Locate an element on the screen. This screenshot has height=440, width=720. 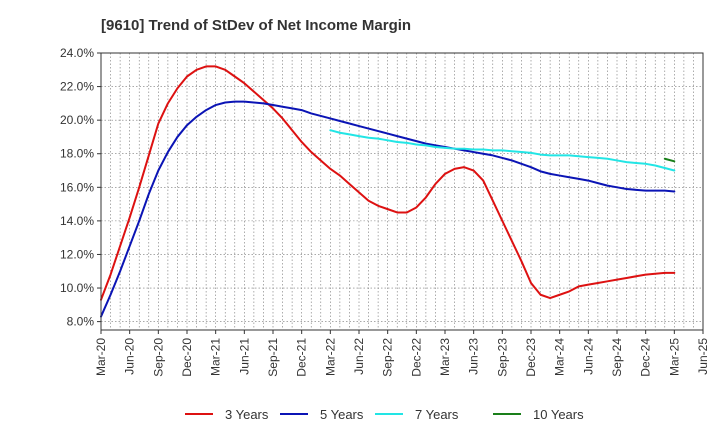
x-tick-label: Dec-21 is located at coordinates (302, 357).